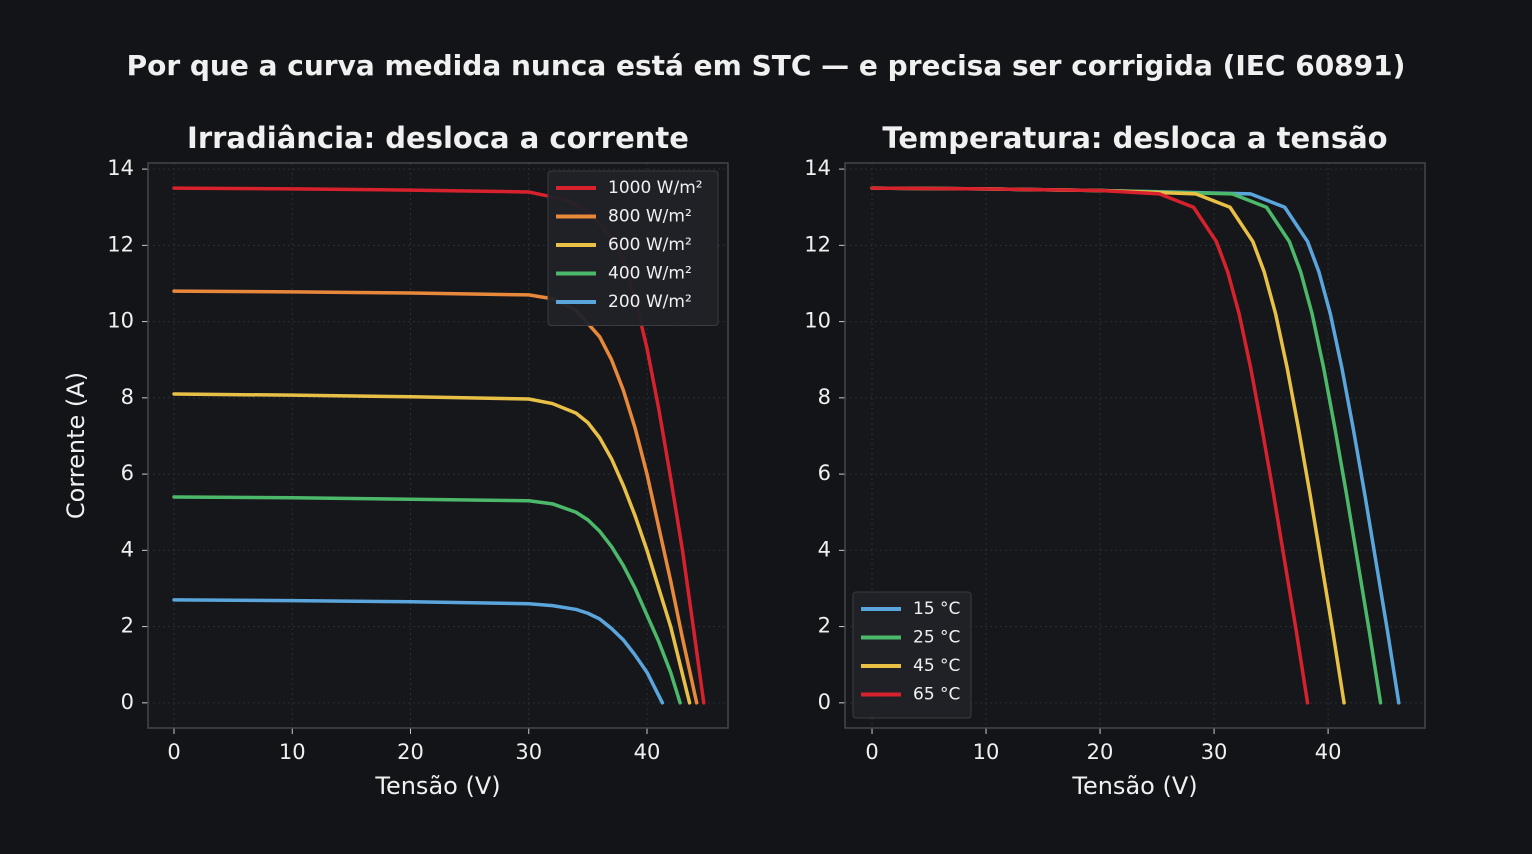  Describe the element at coordinates (650, 245) in the screenshot. I see `legend-label: 600 W/m²` at that location.